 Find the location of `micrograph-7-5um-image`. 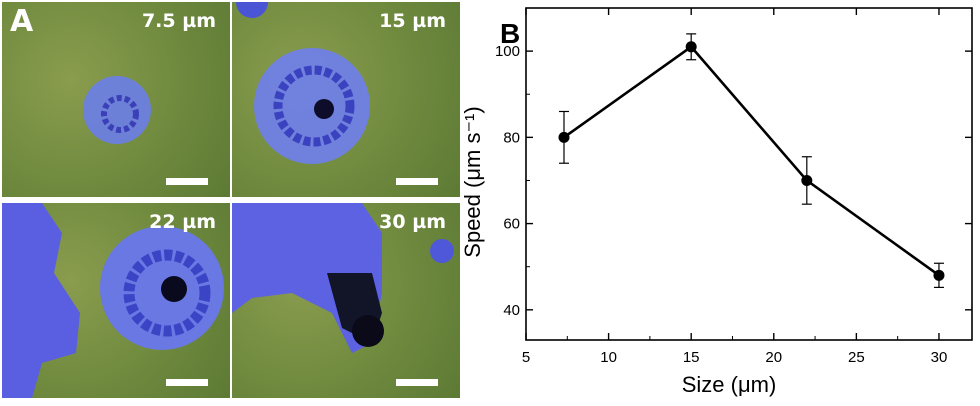

micrograph-7-5um-image is located at coordinates (117, 110).